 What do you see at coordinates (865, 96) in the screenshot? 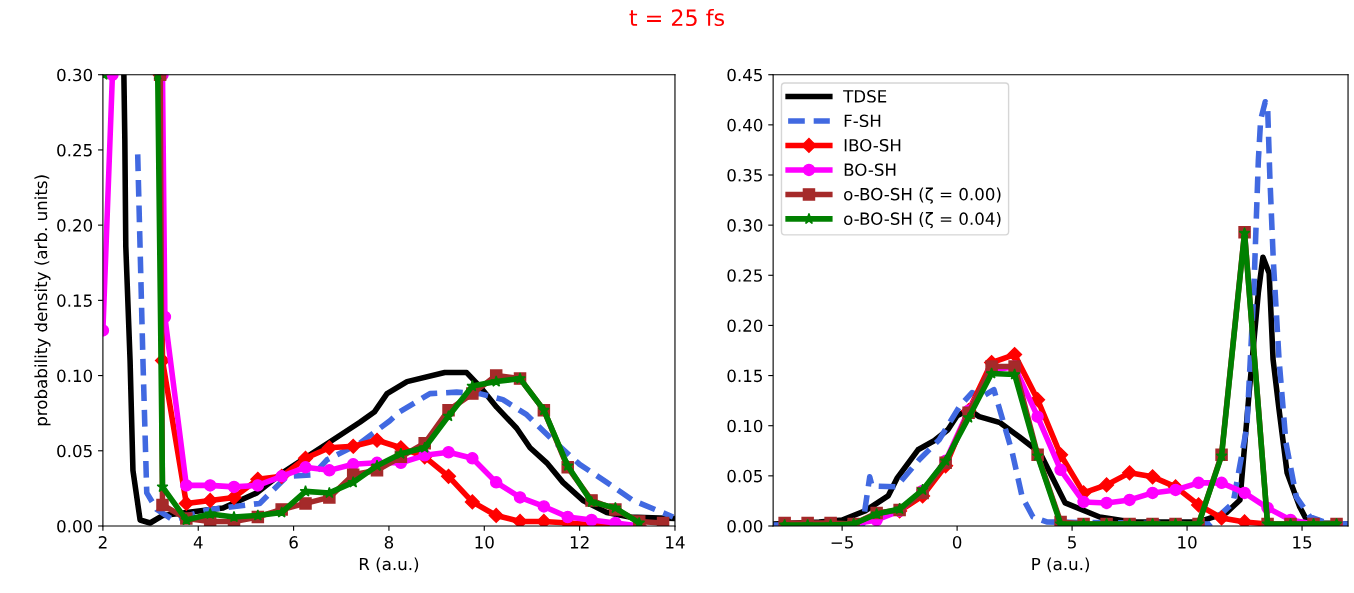
I see `legend-label: TDSE` at bounding box center [865, 96].